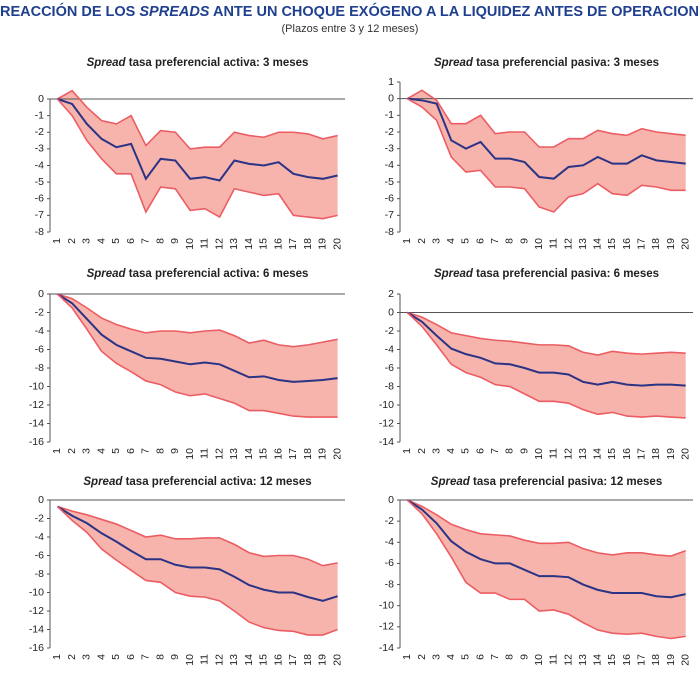  What do you see at coordinates (567, 274) in the screenshot?
I see `title-text: tasa preferencial pasiva: 6 meses` at bounding box center [567, 274].